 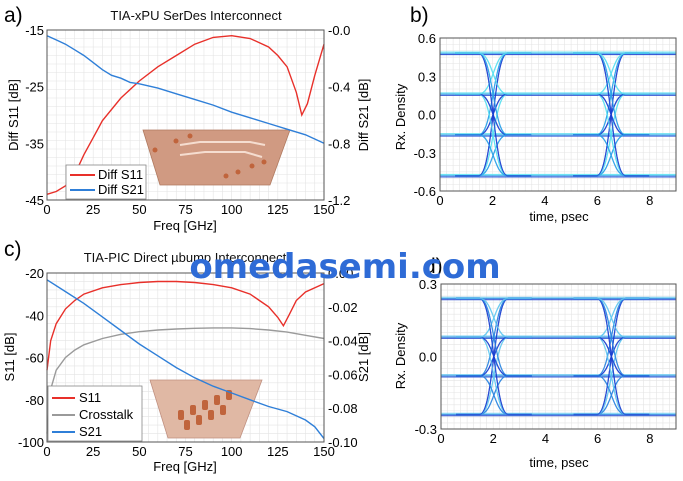 What do you see at coordinates (343, 408) in the screenshot?
I see `y2-tick-label: -0.08` at bounding box center [343, 408].